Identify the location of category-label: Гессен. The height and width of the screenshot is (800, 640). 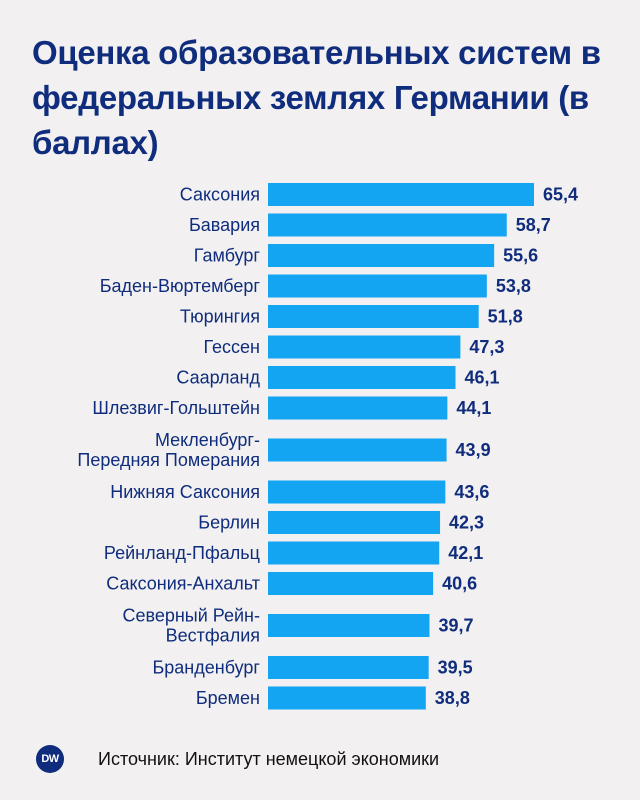
(231, 347).